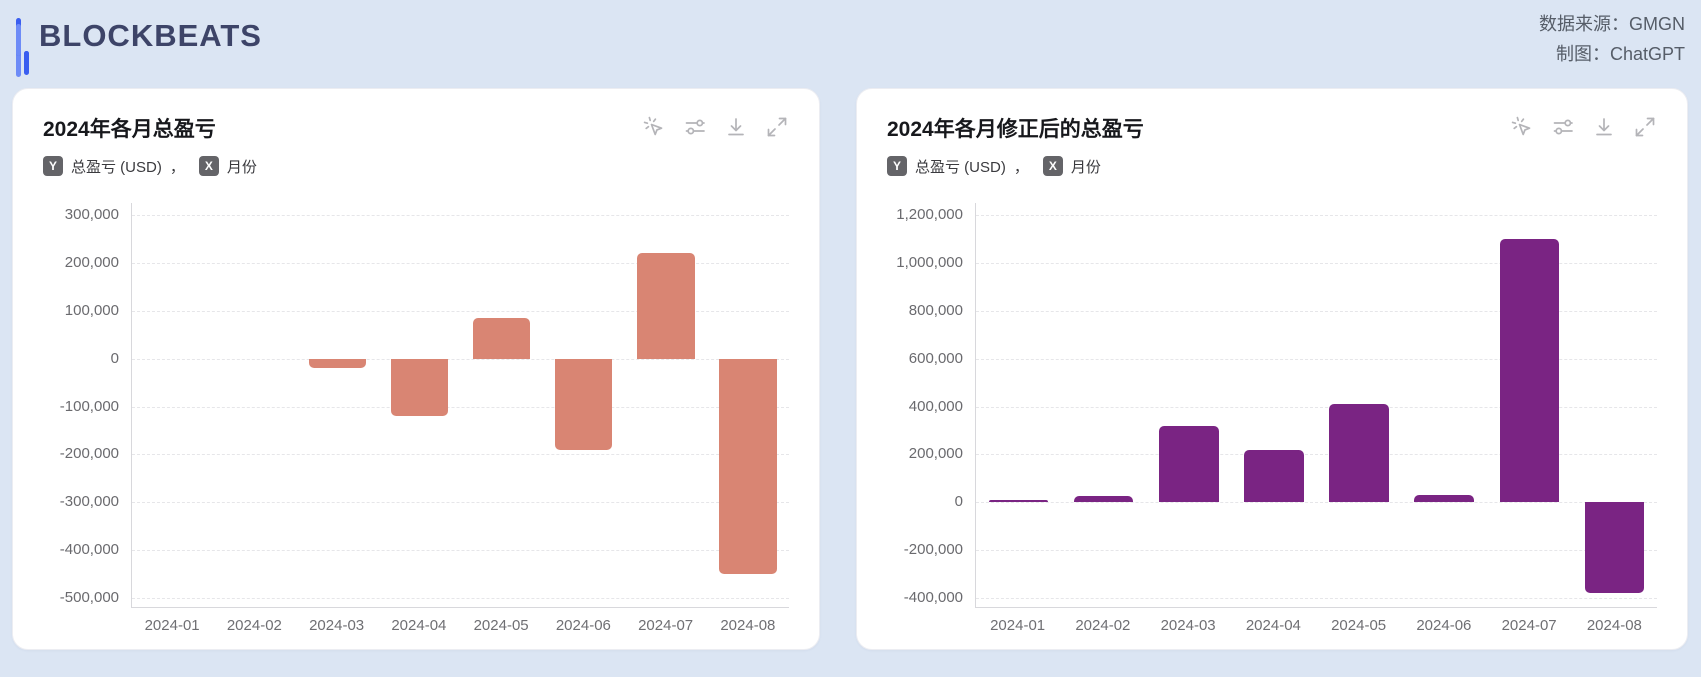 This screenshot has height=677, width=1701. Describe the element at coordinates (150, 35) in the screenshot. I see `blockbeats-wordmark: BLOCKBEATS` at that location.